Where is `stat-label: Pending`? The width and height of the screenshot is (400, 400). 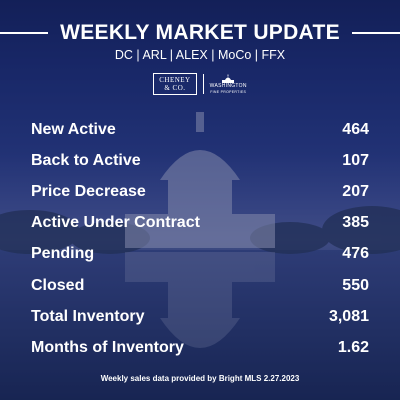 stat-label: Pending is located at coordinates (63, 254).